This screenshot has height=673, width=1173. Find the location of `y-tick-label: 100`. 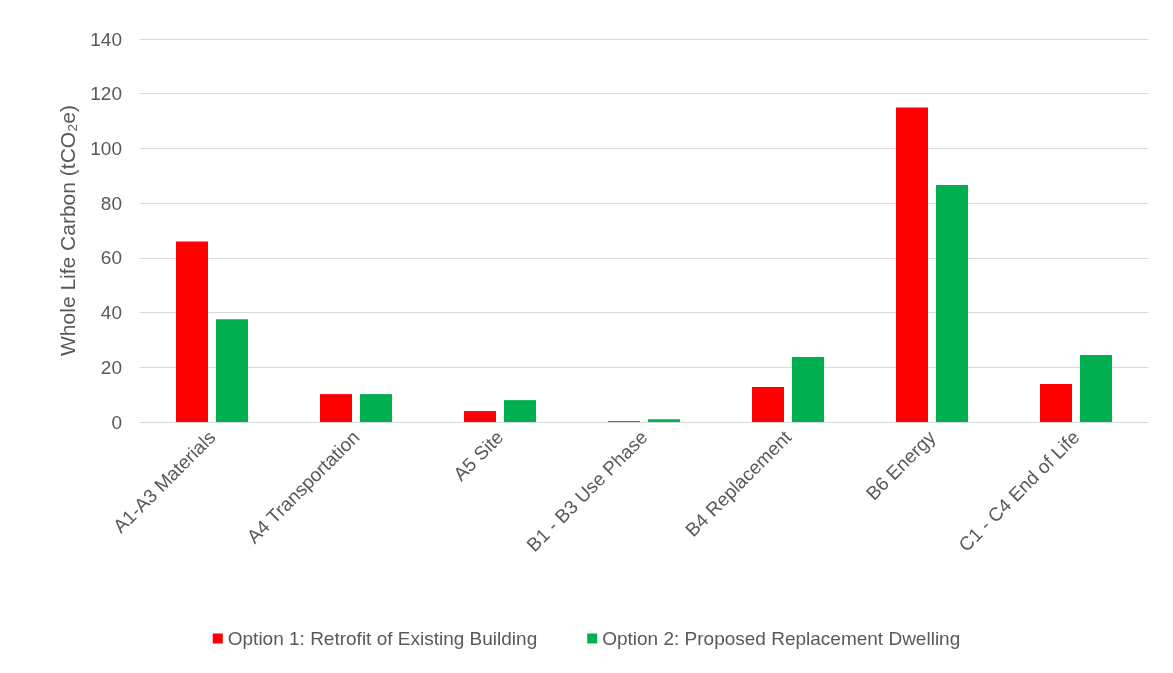

y-tick-label: 100 is located at coordinates (106, 148).